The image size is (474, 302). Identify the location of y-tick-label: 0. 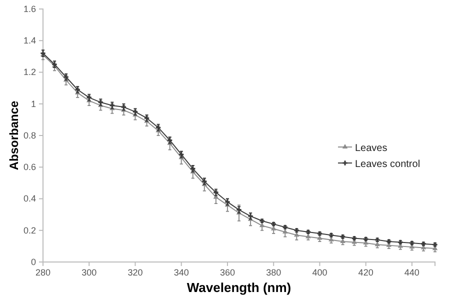
(33, 261).